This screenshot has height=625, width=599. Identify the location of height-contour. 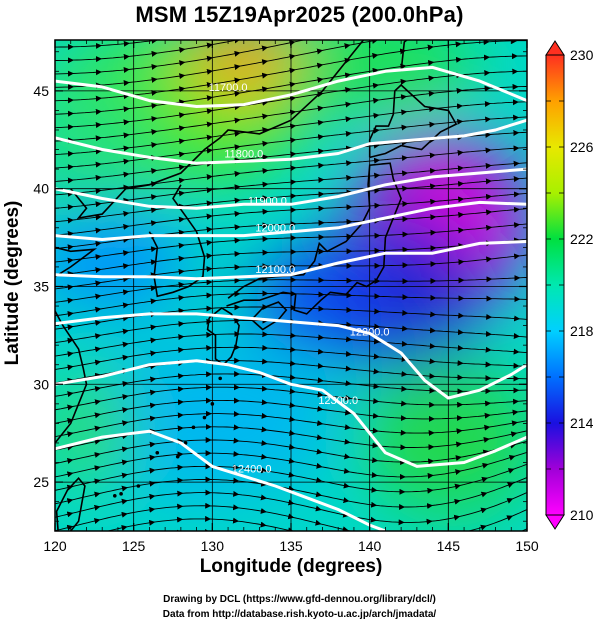
(291, 86).